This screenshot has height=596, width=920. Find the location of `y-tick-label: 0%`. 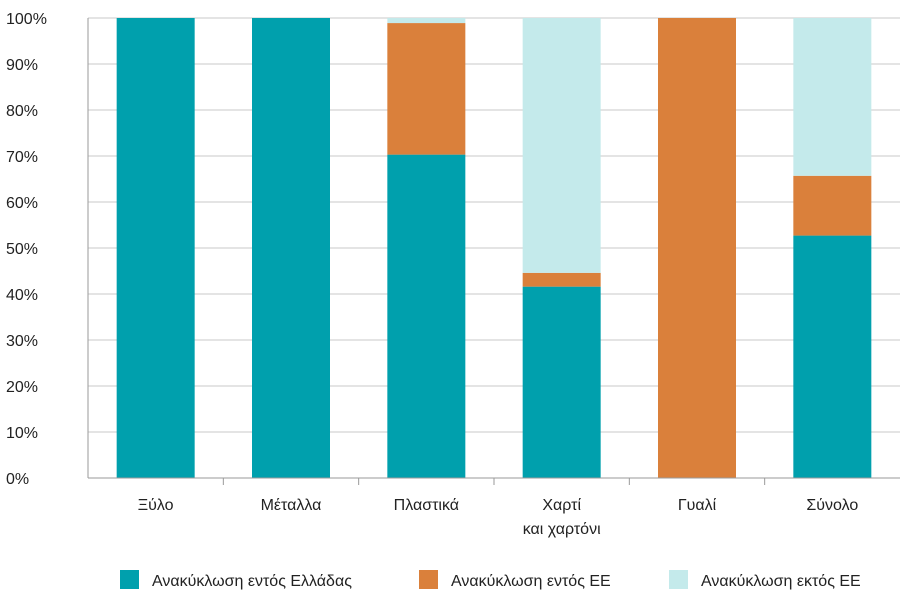

y-tick-label: 0% is located at coordinates (17, 479).